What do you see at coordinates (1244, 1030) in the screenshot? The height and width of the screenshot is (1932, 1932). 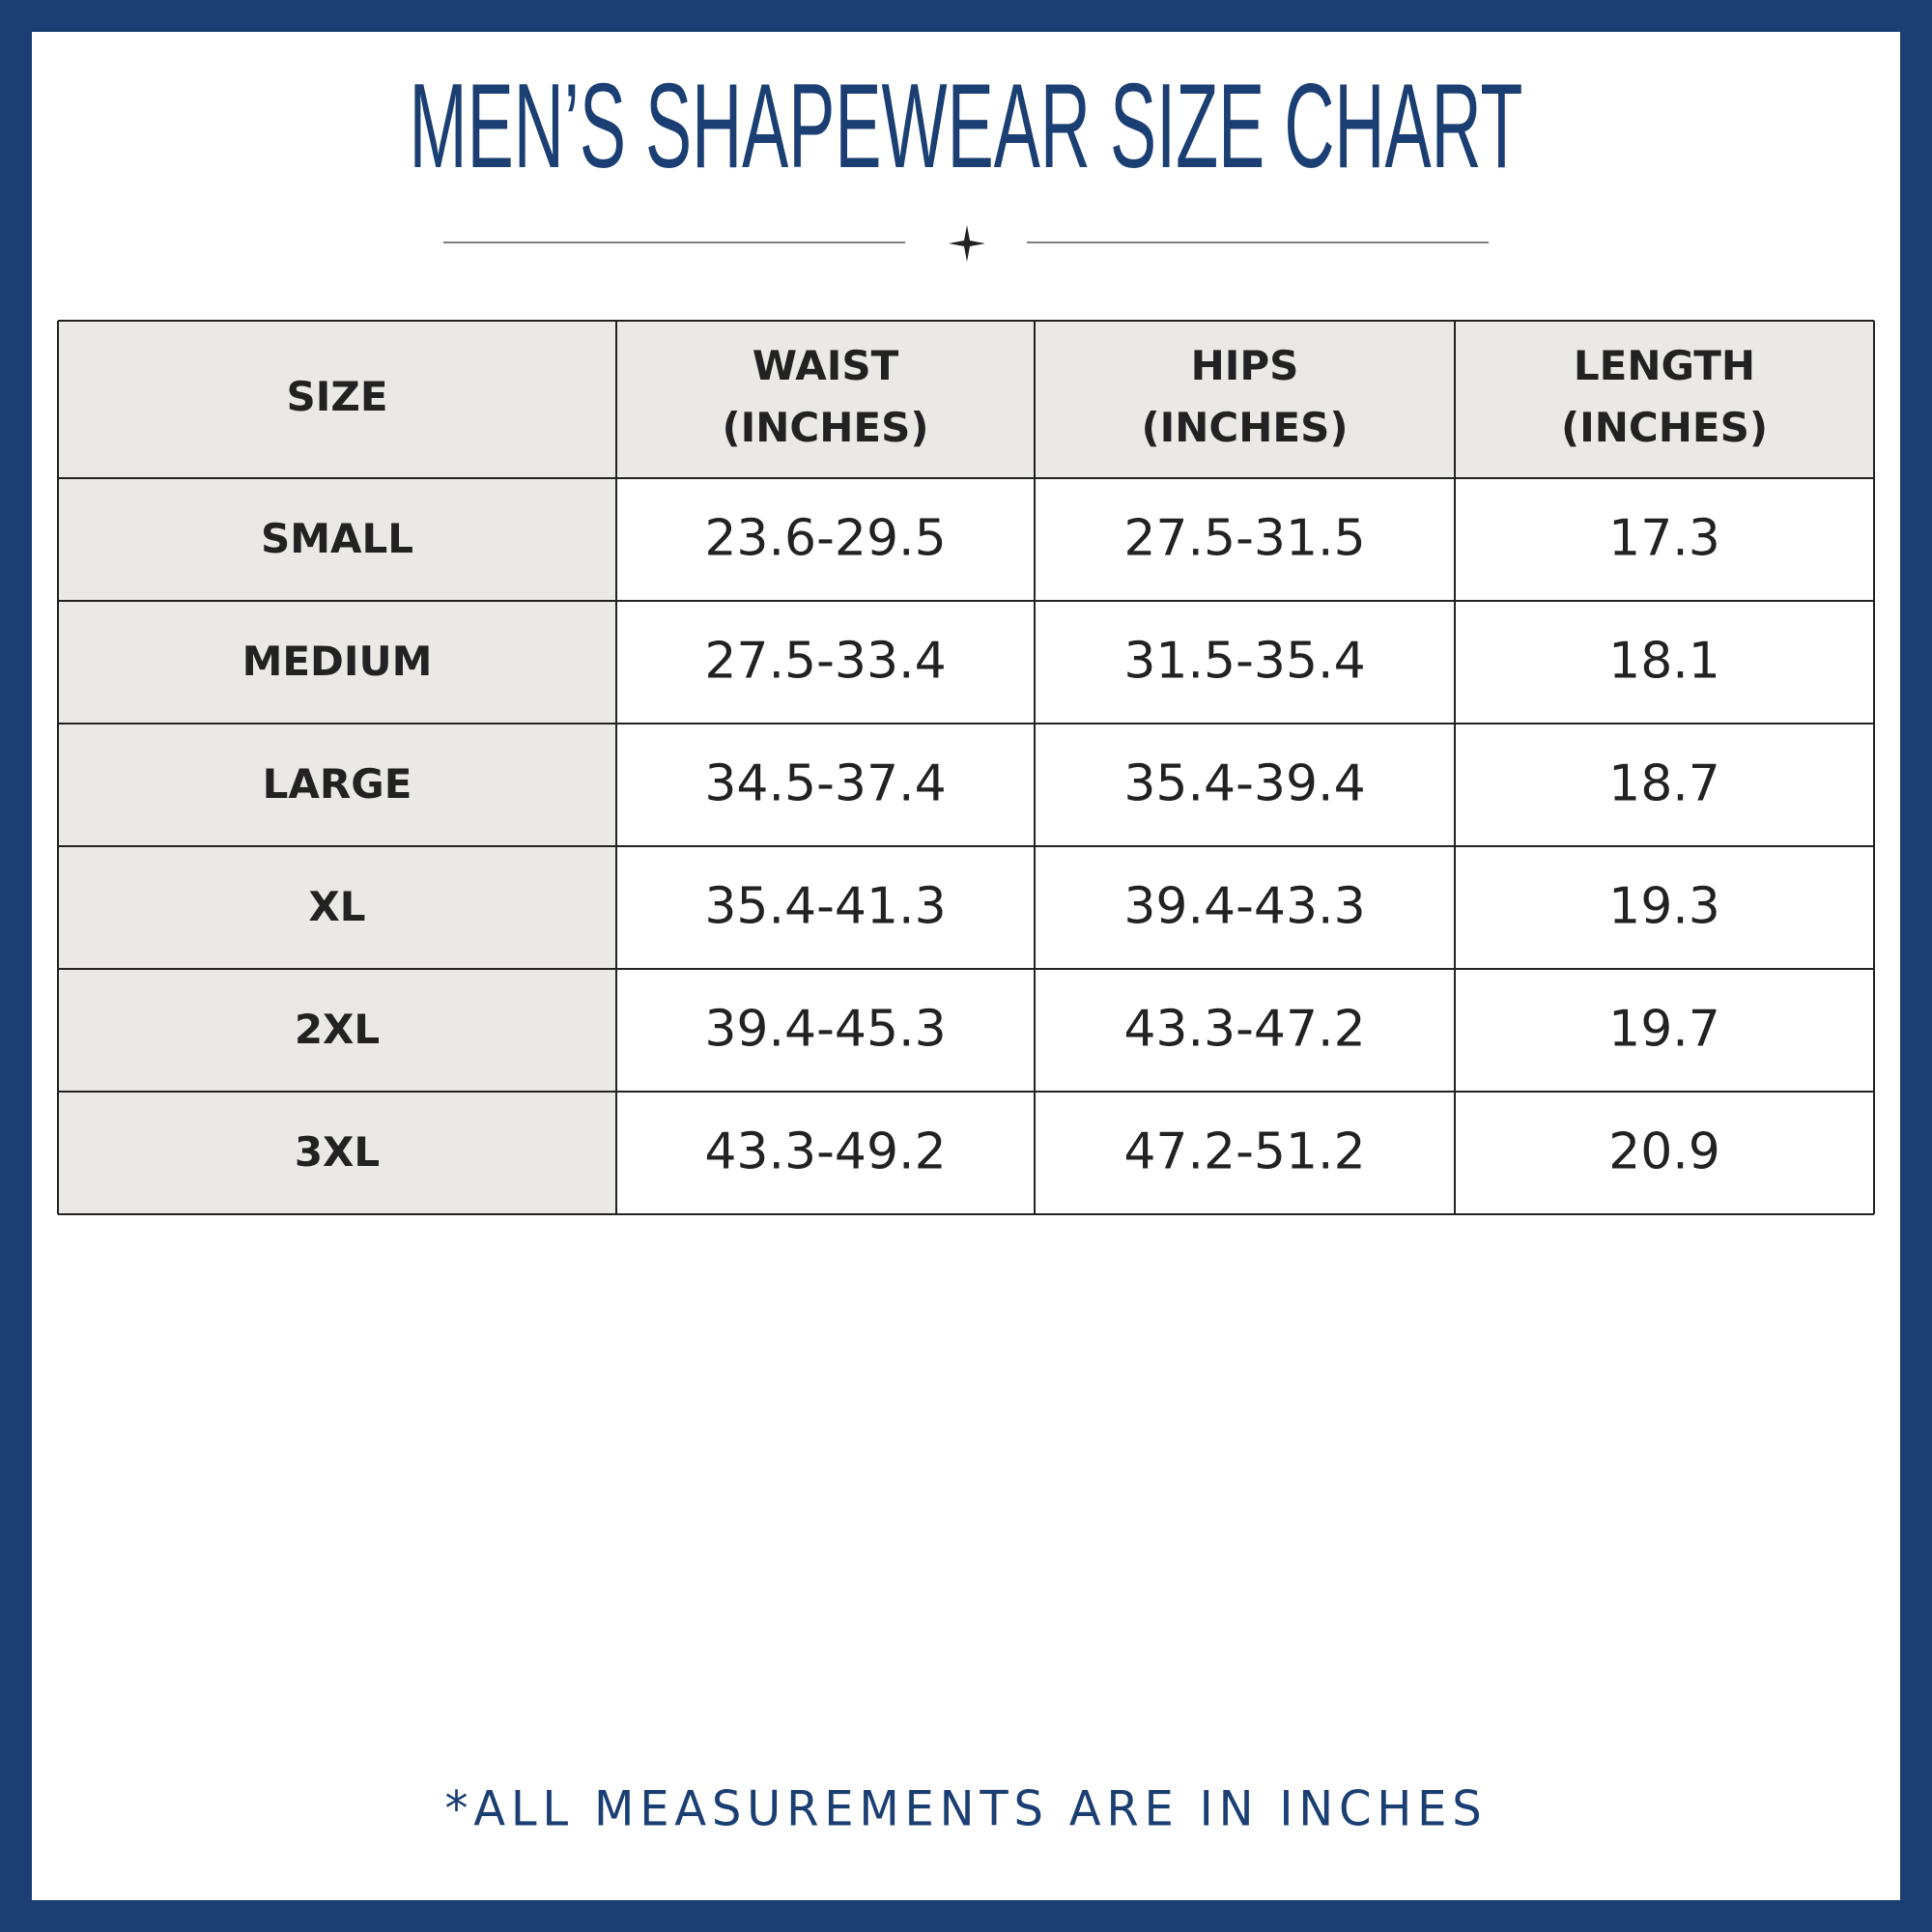 I see `measurement-cell: 43.3-47.2` at bounding box center [1244, 1030].